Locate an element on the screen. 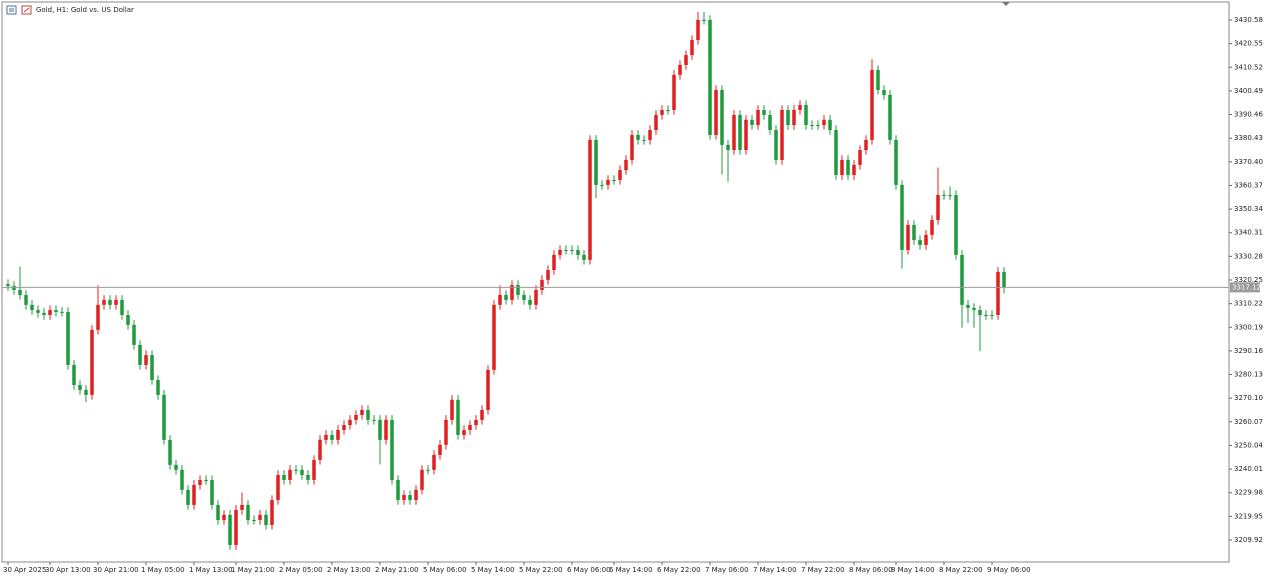 The height and width of the screenshot is (577, 1269). y-tick-label: 3229.98 is located at coordinates (1248, 493).